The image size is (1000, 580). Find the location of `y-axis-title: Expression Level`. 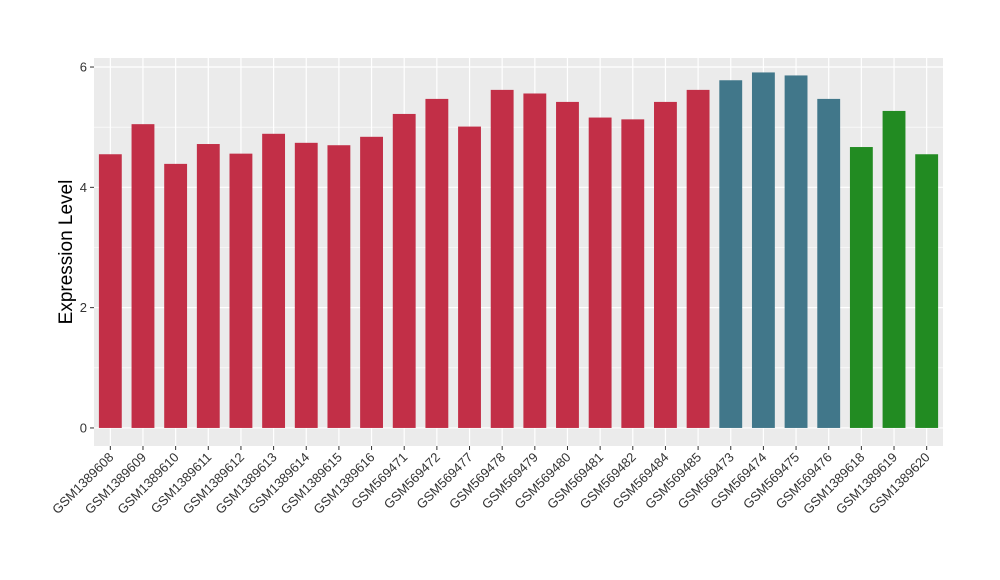

y-axis-title: Expression Level is located at coordinates (66, 252).